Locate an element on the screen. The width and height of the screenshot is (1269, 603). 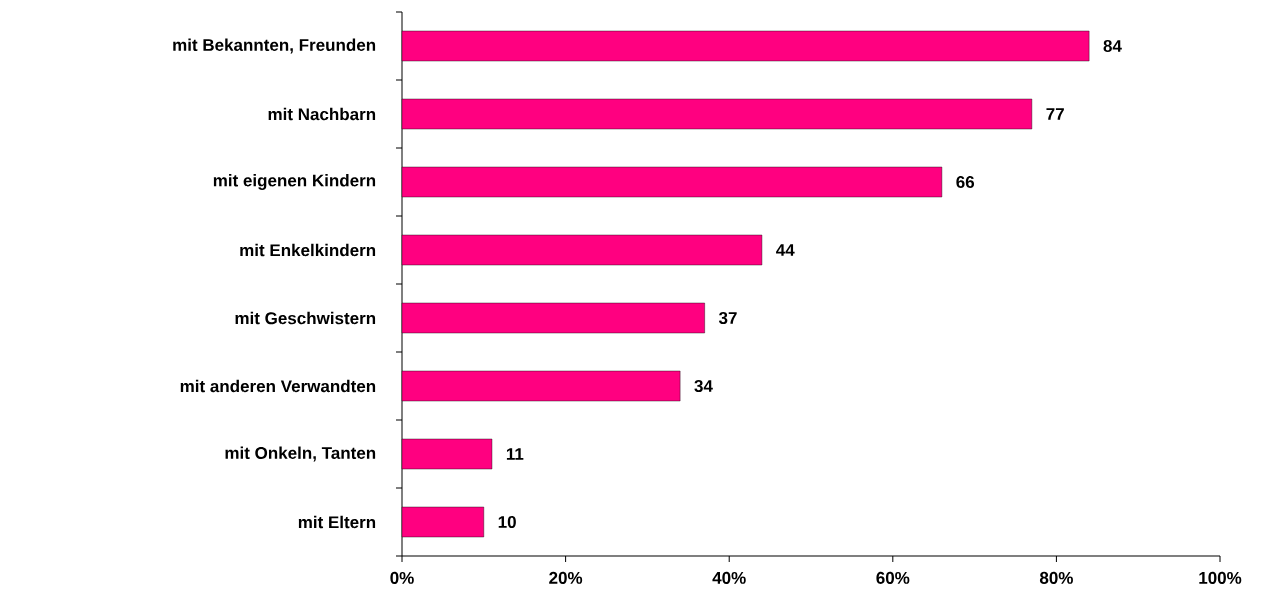
y-tick-label: mit eigenen Kindern is located at coordinates (294, 182).